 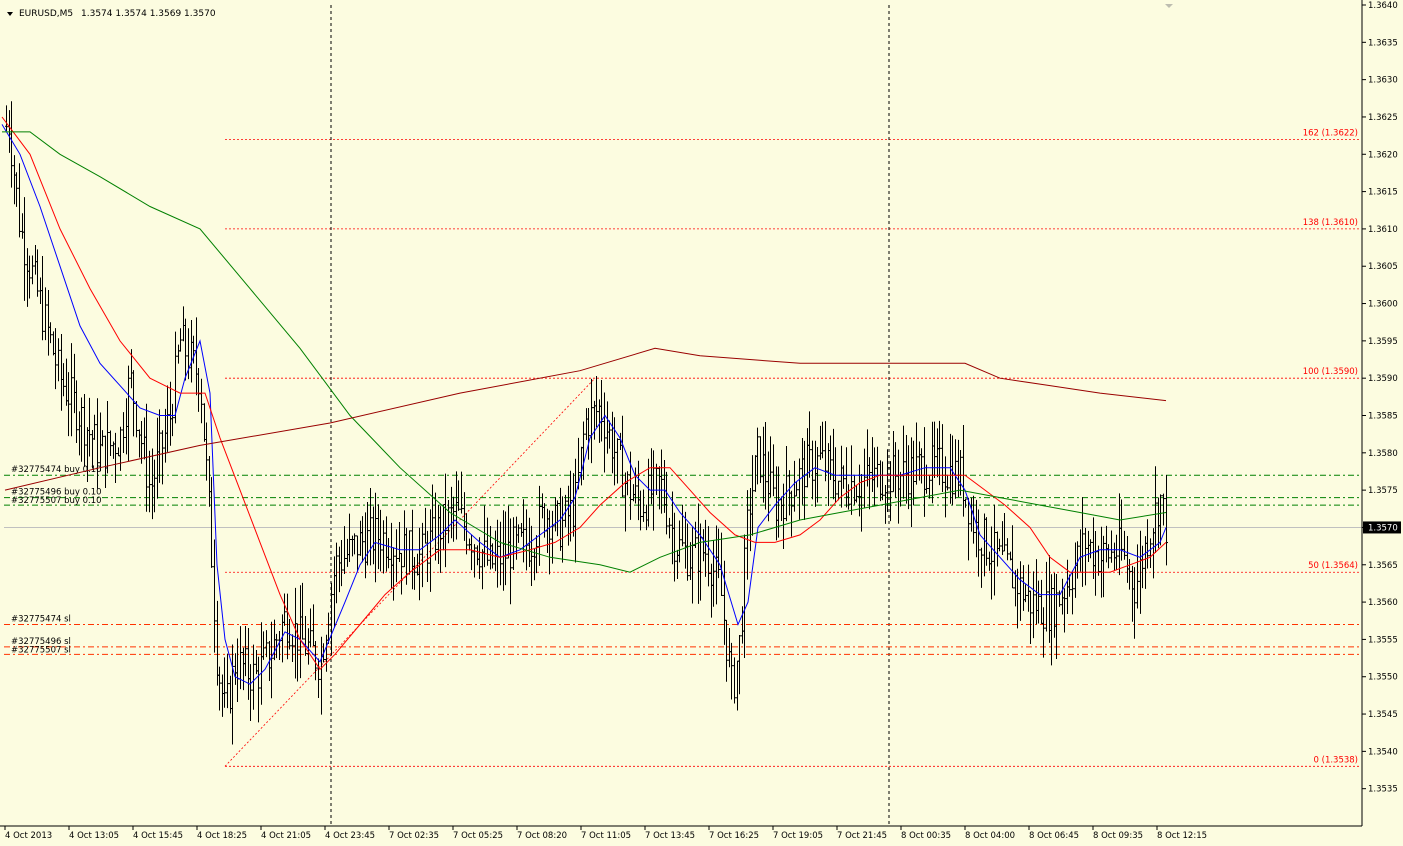 What do you see at coordinates (1383, 603) in the screenshot?
I see `y-tick-label: 1.3560` at bounding box center [1383, 603].